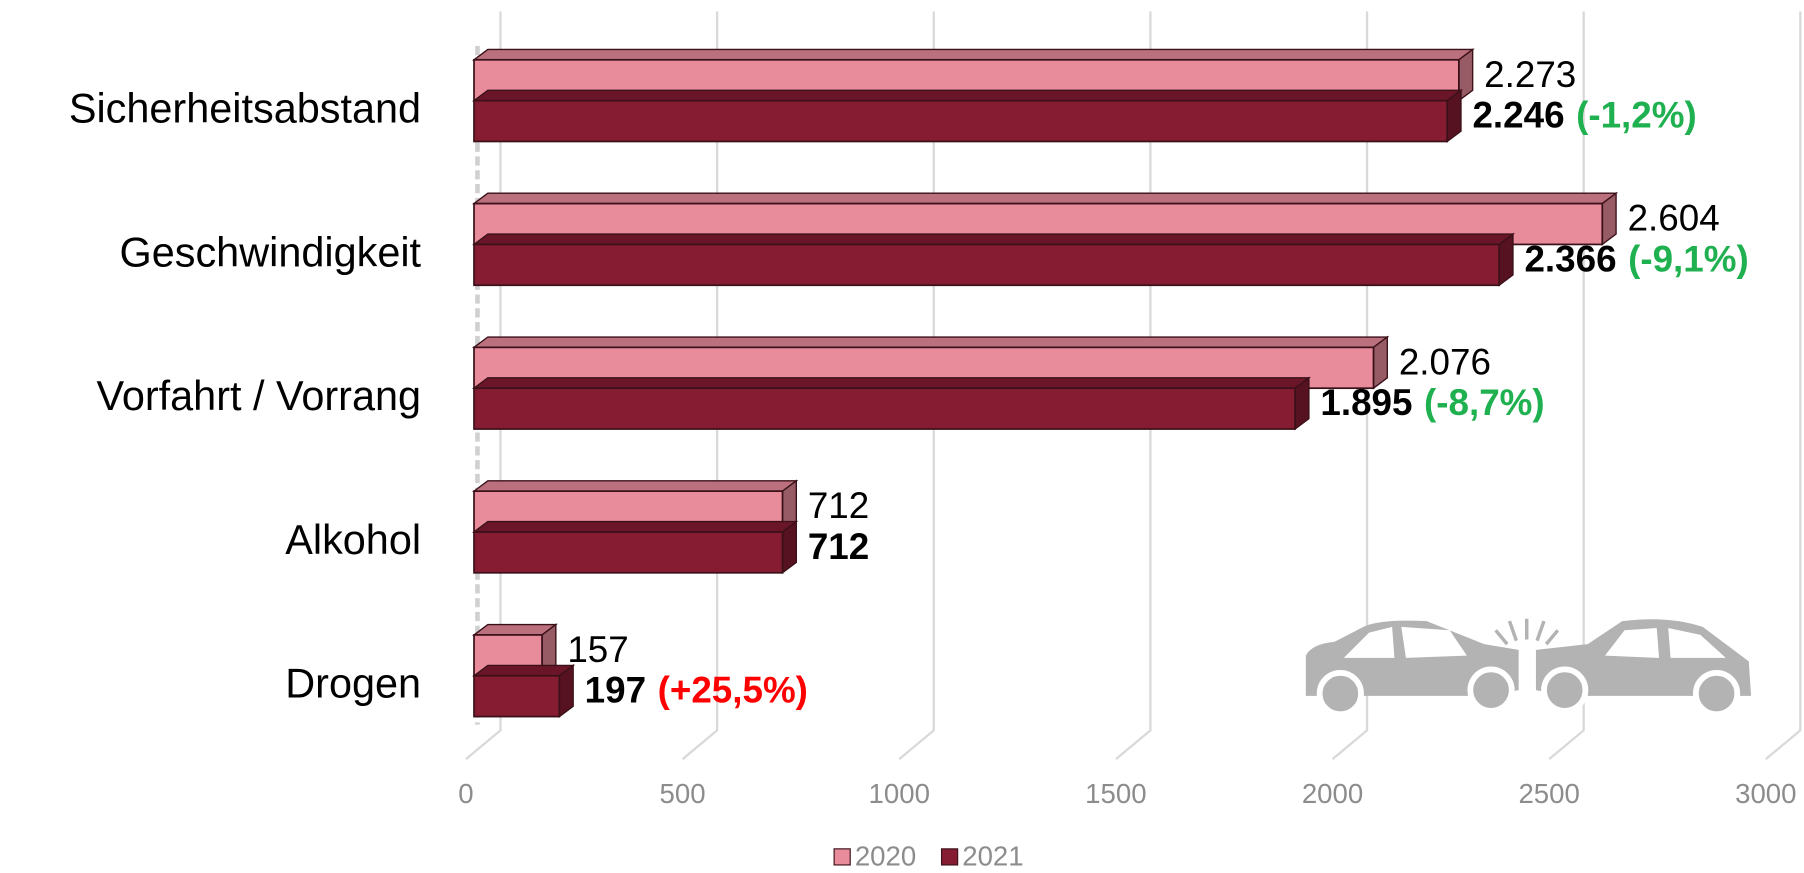  What do you see at coordinates (353, 540) in the screenshot?
I see `category-label: Alkohol` at bounding box center [353, 540].